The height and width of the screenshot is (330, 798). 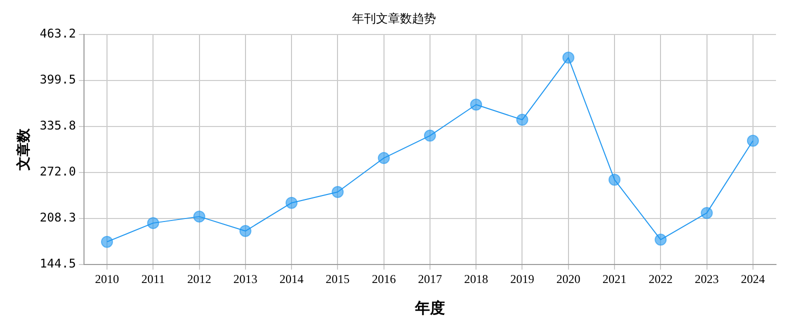 I want to click on x-tick-label: 2022, so click(x=660, y=279).